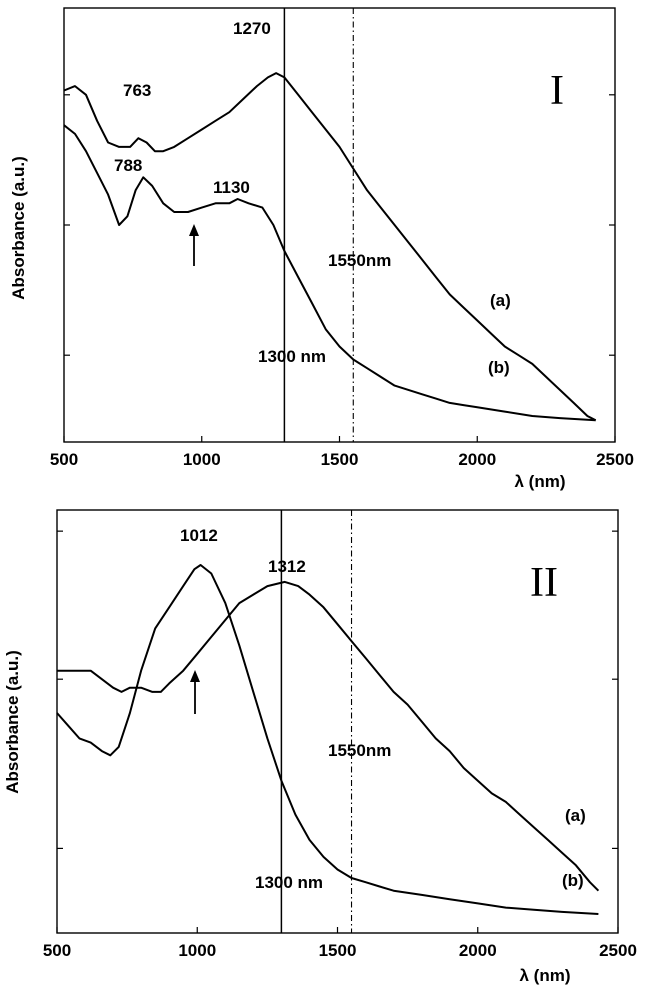 Image resolution: width=645 pixels, height=1000 pixels. I want to click on panel-i-annotation-1550nm: 1550nm, so click(359, 260).